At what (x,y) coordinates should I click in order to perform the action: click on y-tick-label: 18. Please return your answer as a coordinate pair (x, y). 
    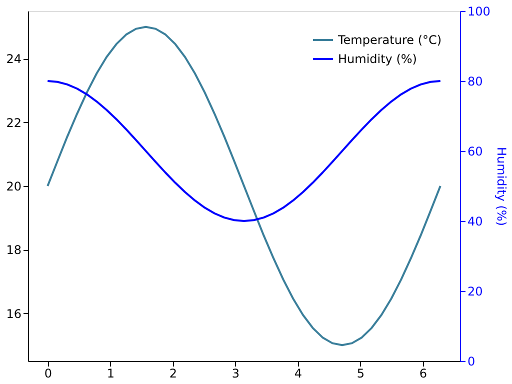
    Looking at the image, I should click on (14, 250).